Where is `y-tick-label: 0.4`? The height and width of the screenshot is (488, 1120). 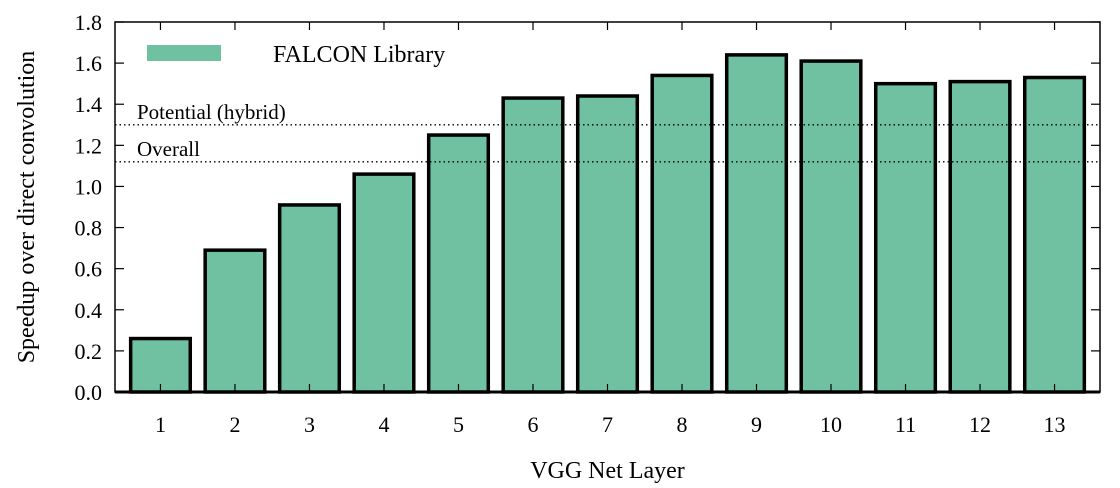 y-tick-label: 0.4 is located at coordinates (89, 310).